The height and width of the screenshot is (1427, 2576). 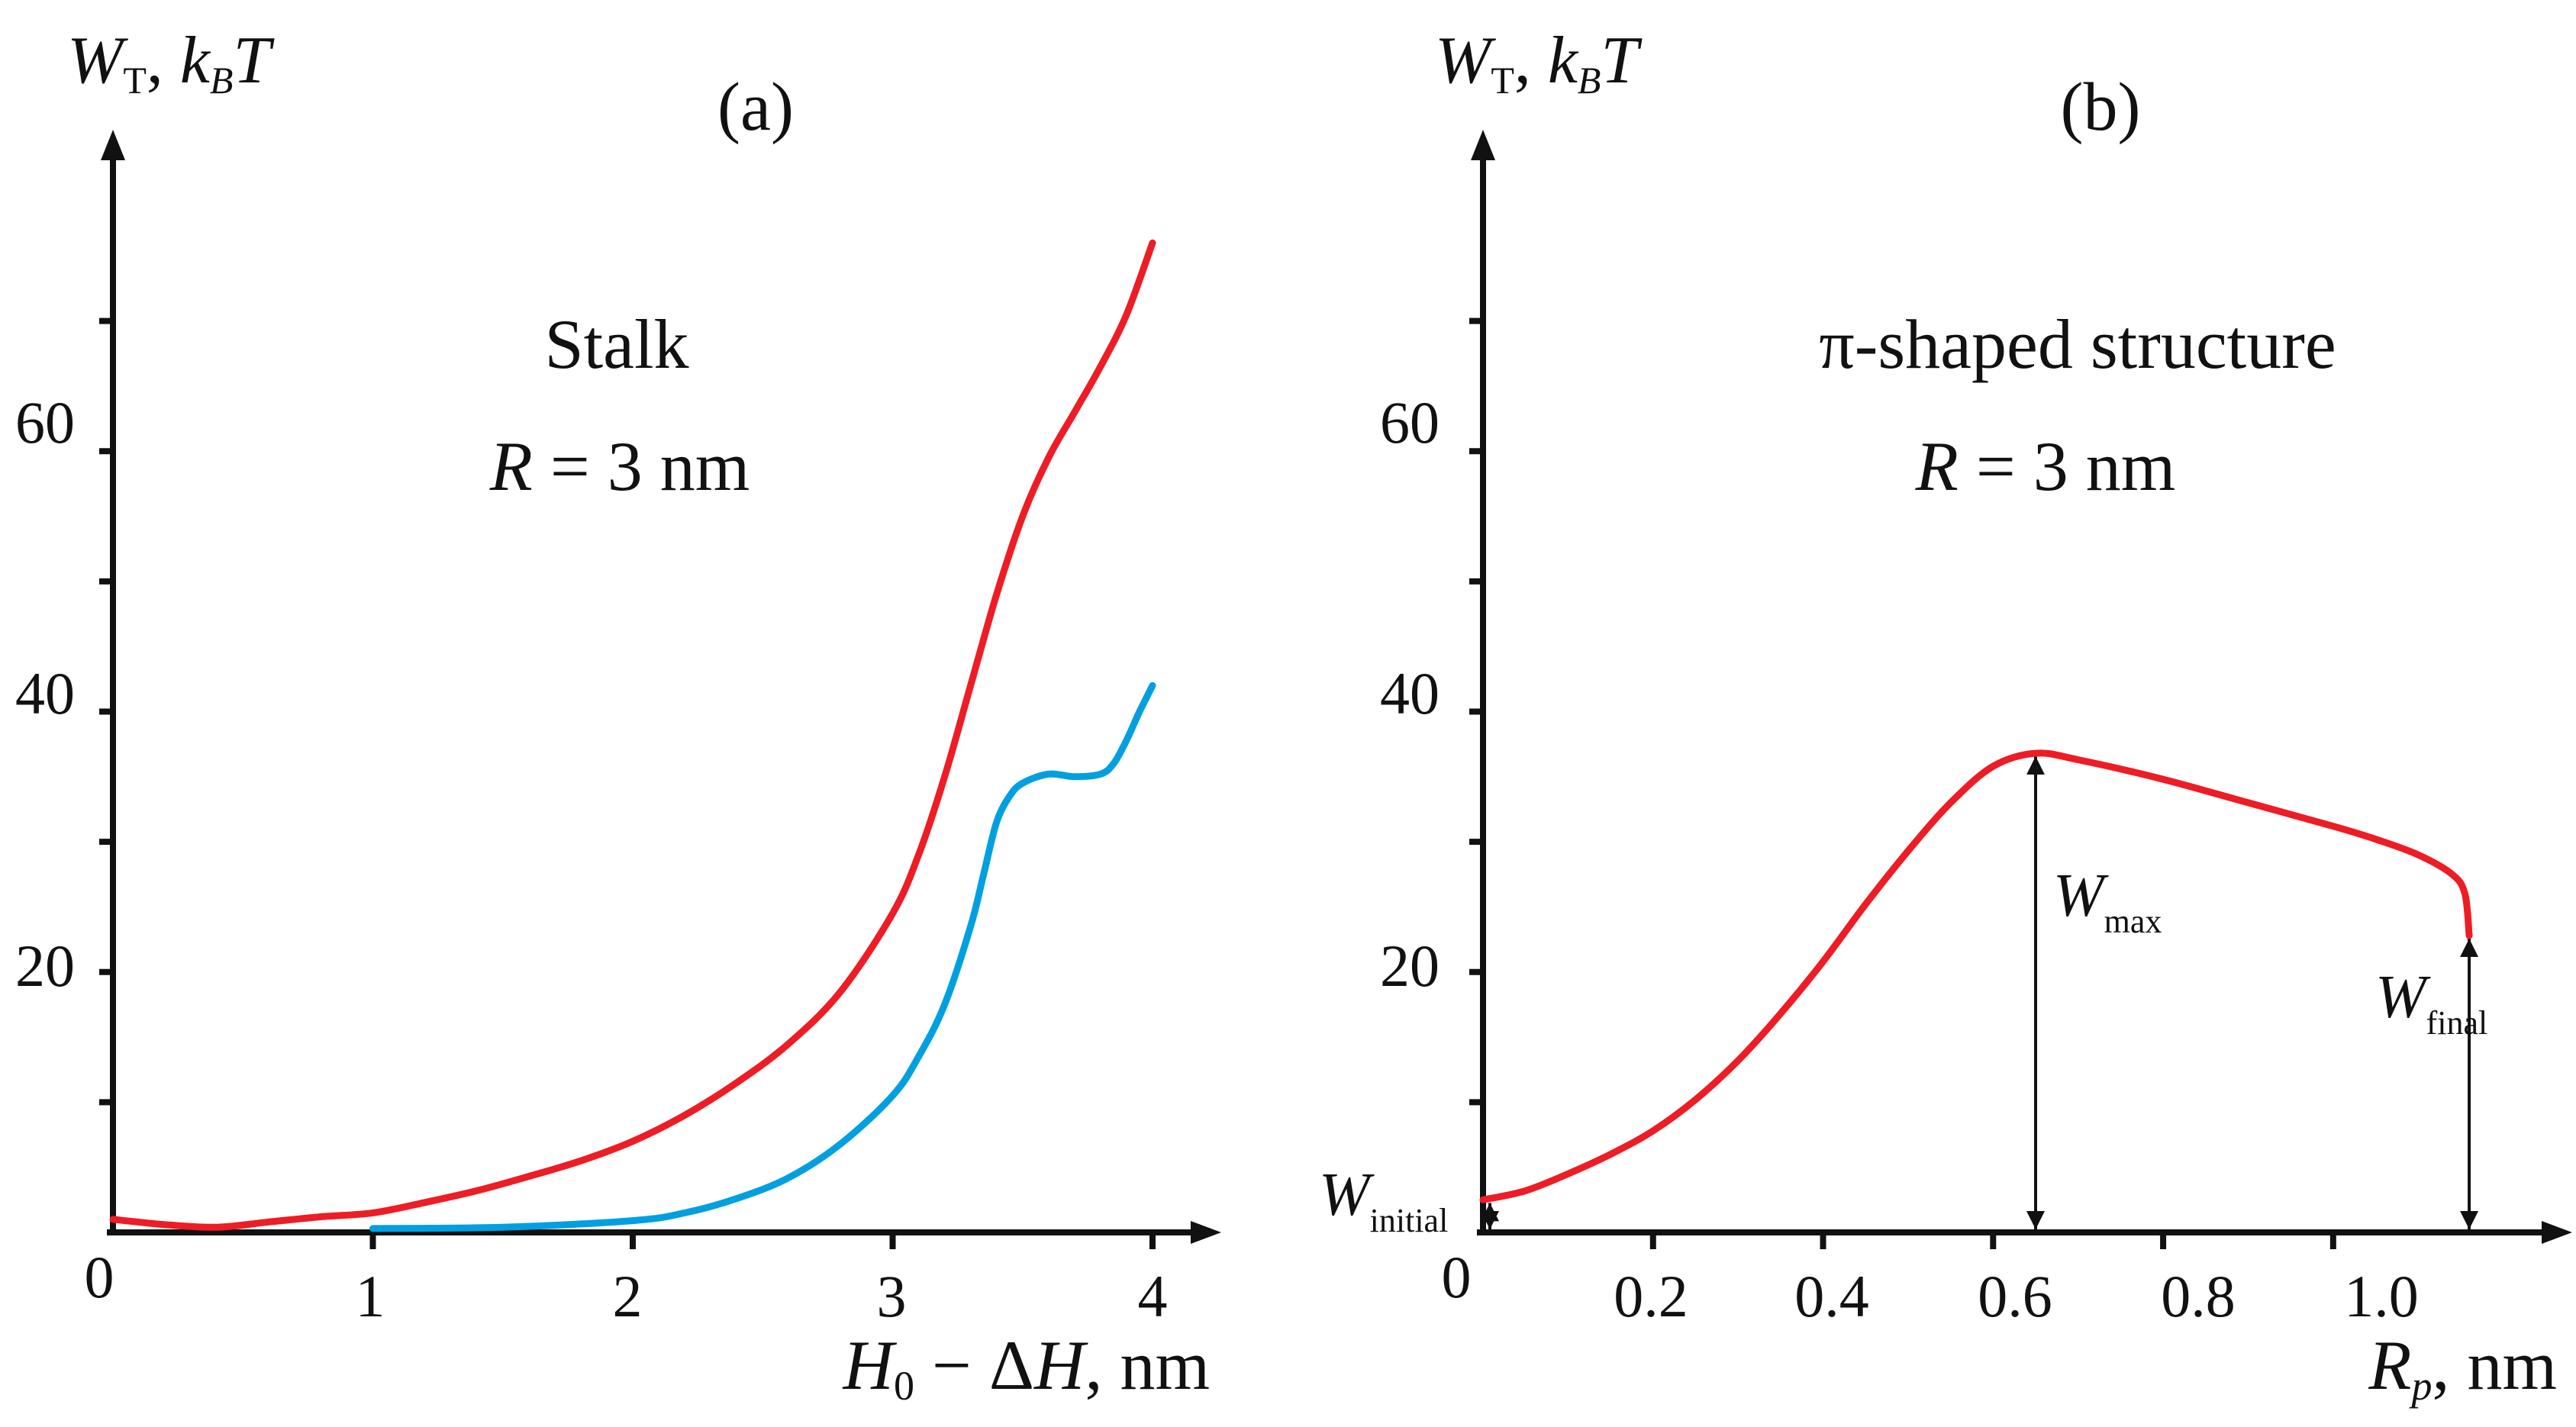 What do you see at coordinates (628, 1296) in the screenshot?
I see `panel-a-x-tick-label: 2` at bounding box center [628, 1296].